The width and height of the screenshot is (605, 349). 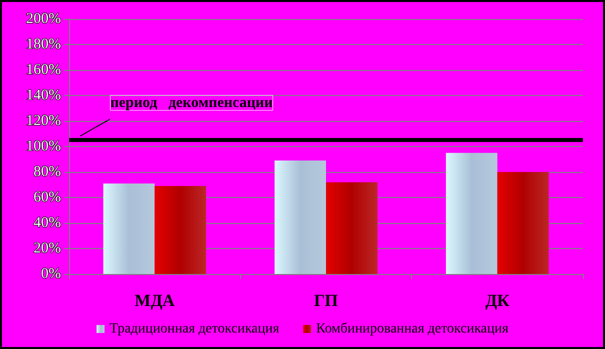 What do you see at coordinates (47, 198) in the screenshot?
I see `y-tick-label: 60%` at bounding box center [47, 198].